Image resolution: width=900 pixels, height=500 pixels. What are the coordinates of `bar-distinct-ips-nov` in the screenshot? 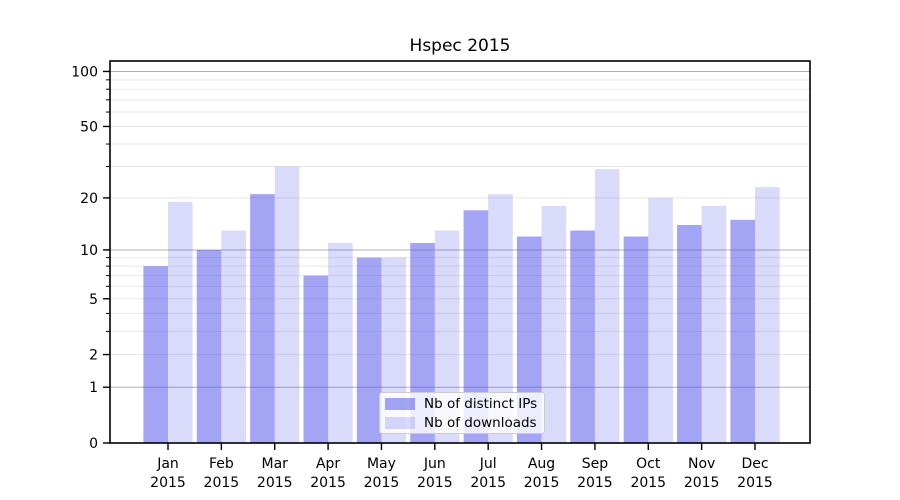 It's located at (689, 333).